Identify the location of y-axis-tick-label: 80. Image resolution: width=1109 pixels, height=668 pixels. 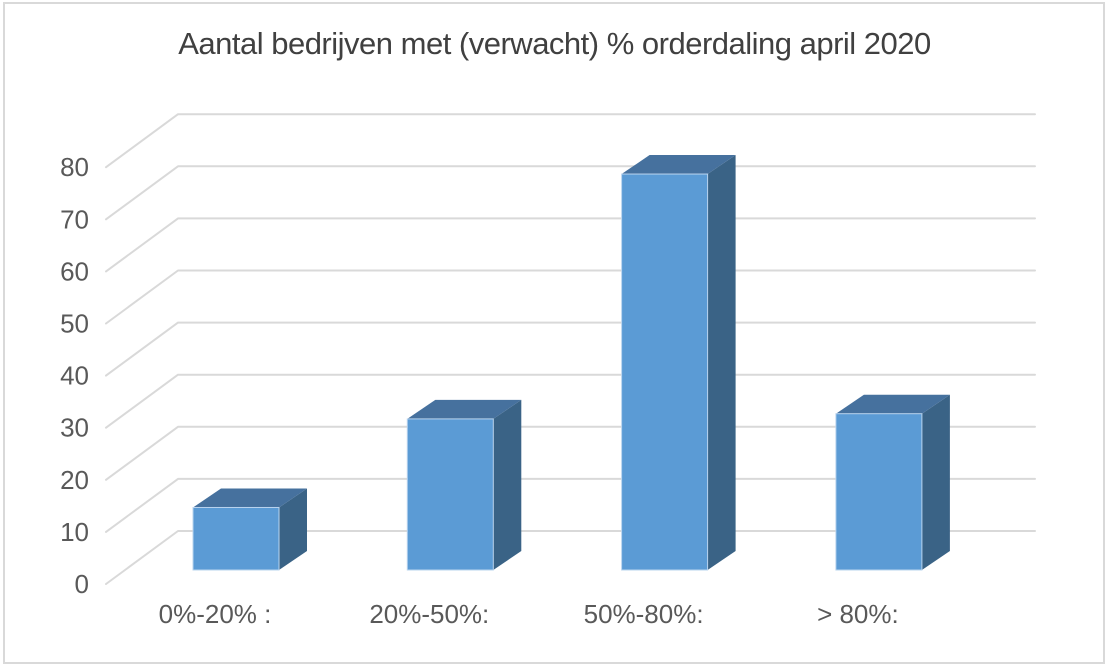
(74, 167).